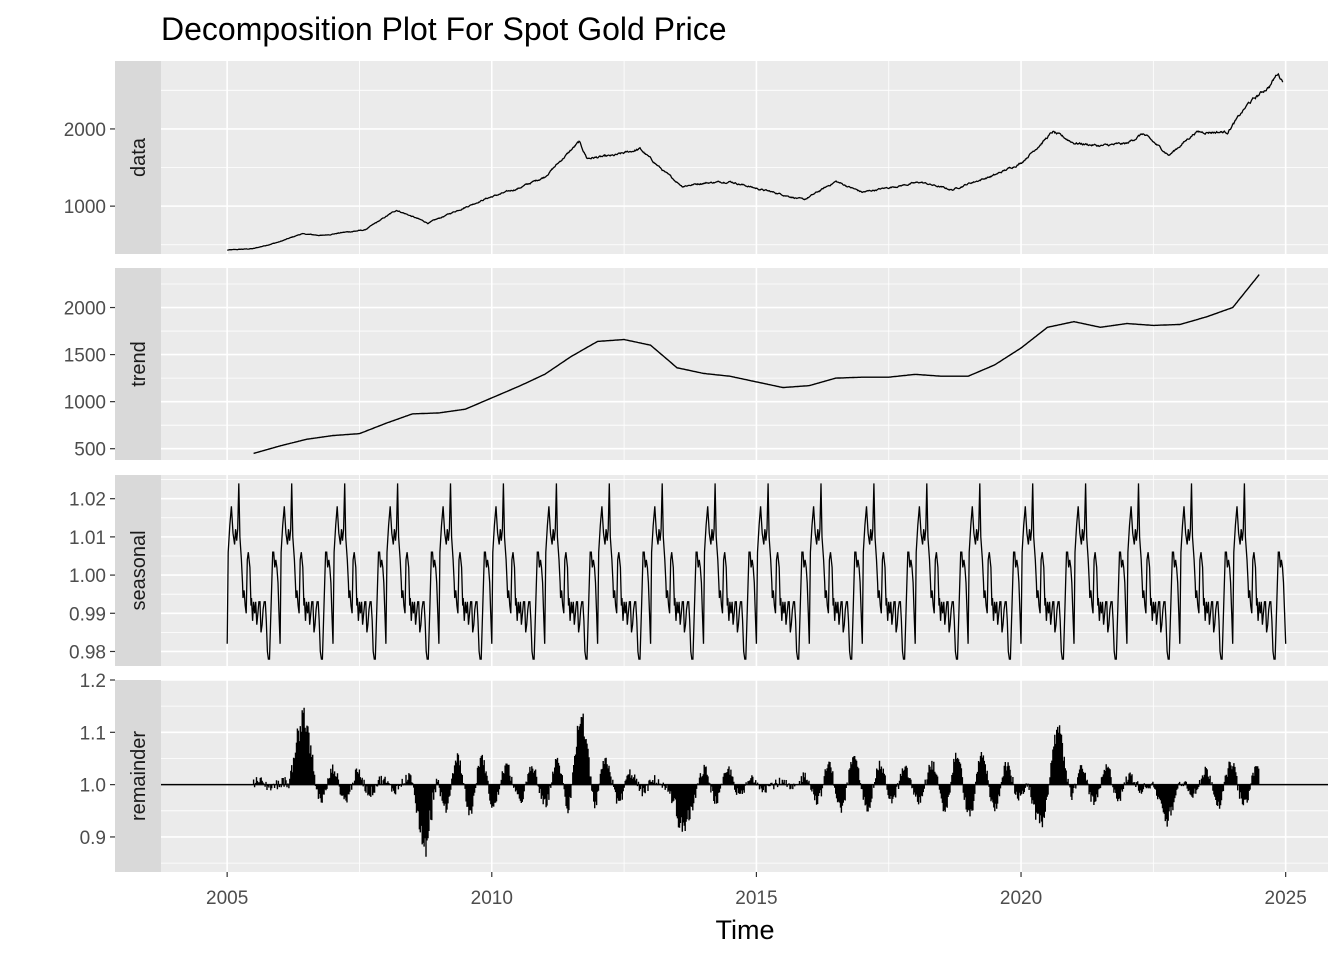  What do you see at coordinates (85, 356) in the screenshot?
I see `y-tick-label: 1500` at bounding box center [85, 356].